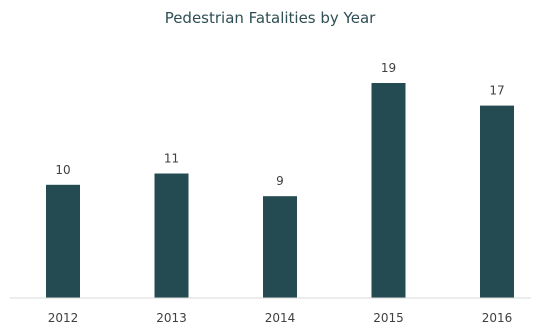  I want to click on x-axis-ticks: 2012 2013 2014 2015 2016, so click(280, 318).